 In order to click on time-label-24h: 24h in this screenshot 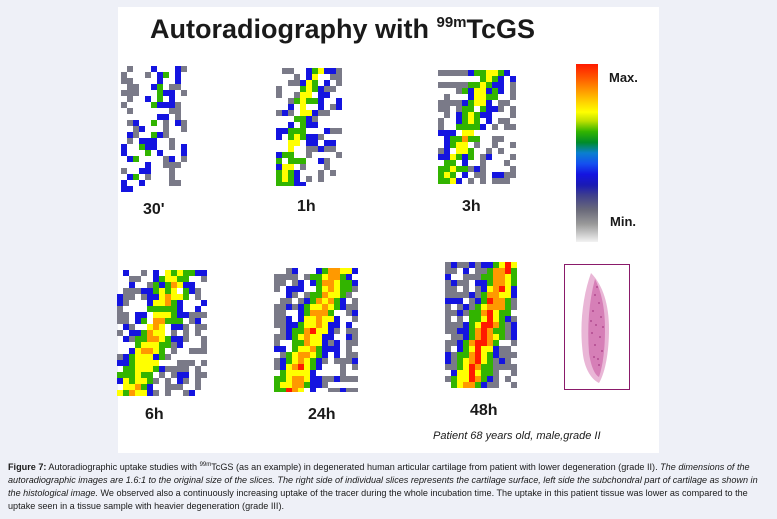, I will do `click(322, 414)`.